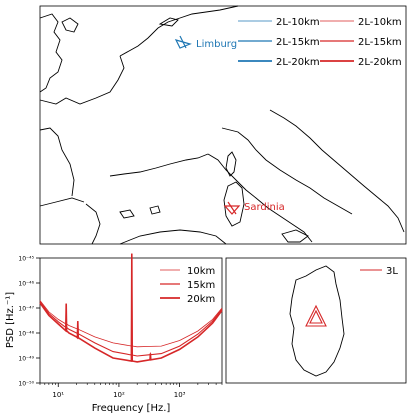  I want to click on series-layer, so click(131, 308).